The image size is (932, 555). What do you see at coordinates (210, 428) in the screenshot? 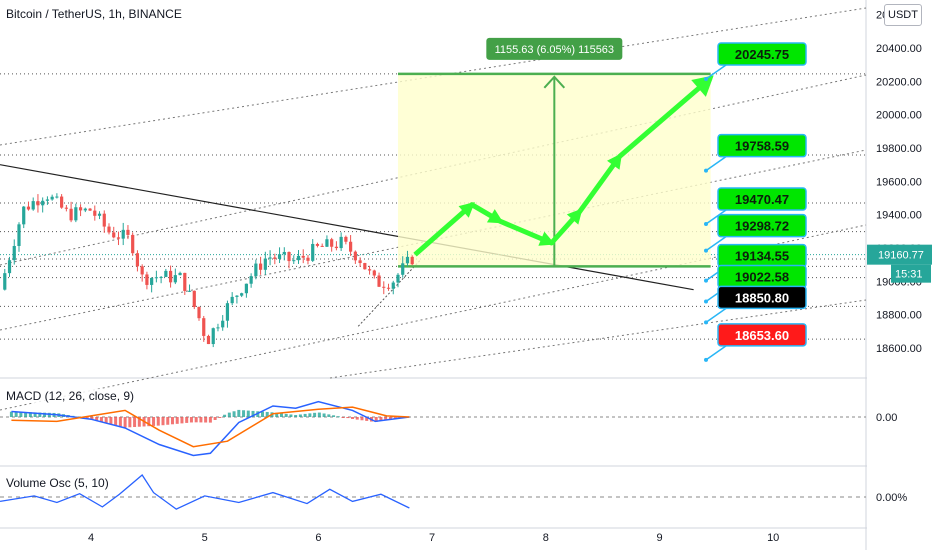
I see `macd-line` at bounding box center [210, 428].